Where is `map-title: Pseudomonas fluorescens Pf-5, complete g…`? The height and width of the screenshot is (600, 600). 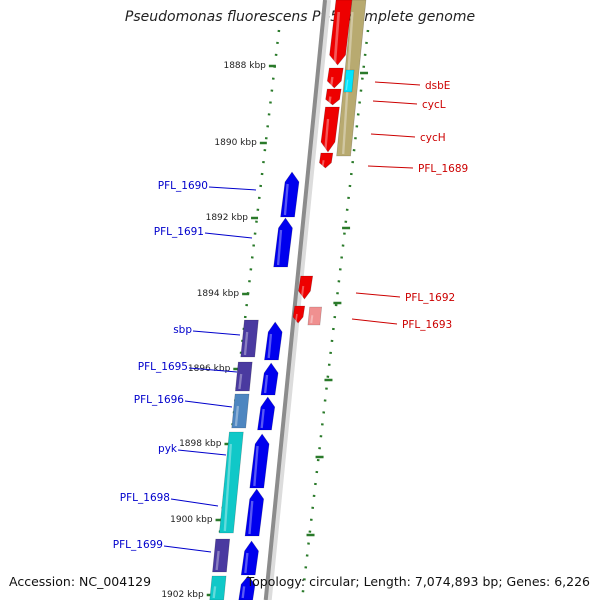
map-title: Pseudomonas fluorescens Pf-5, complete g… is located at coordinates (300, 17).